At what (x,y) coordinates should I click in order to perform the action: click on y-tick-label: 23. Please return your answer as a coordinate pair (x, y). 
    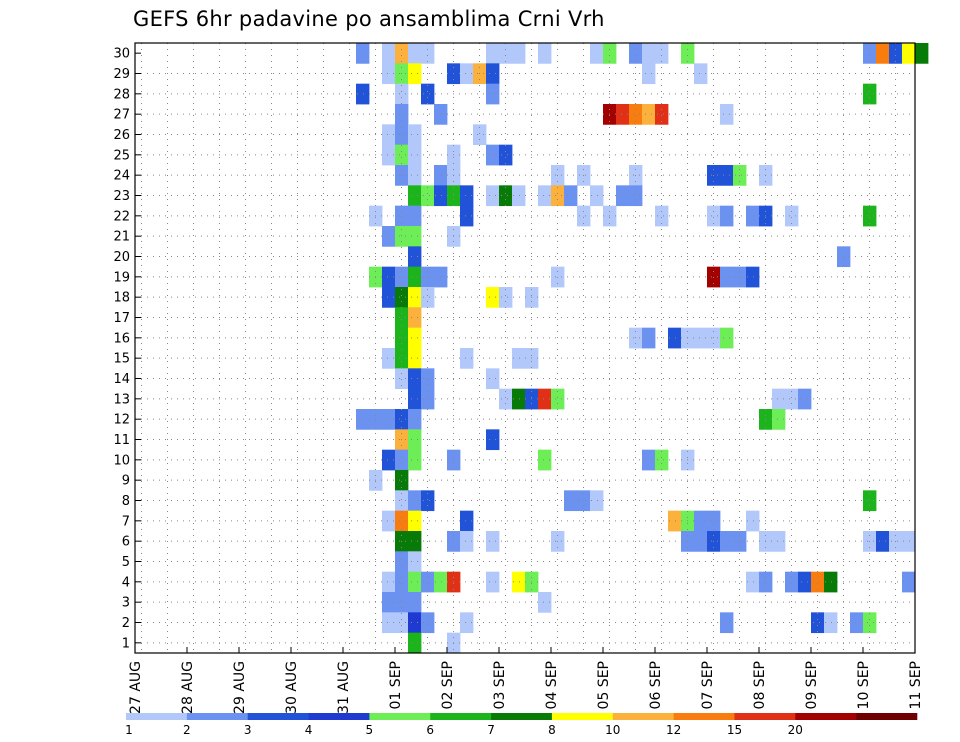
    Looking at the image, I should click on (121, 196).